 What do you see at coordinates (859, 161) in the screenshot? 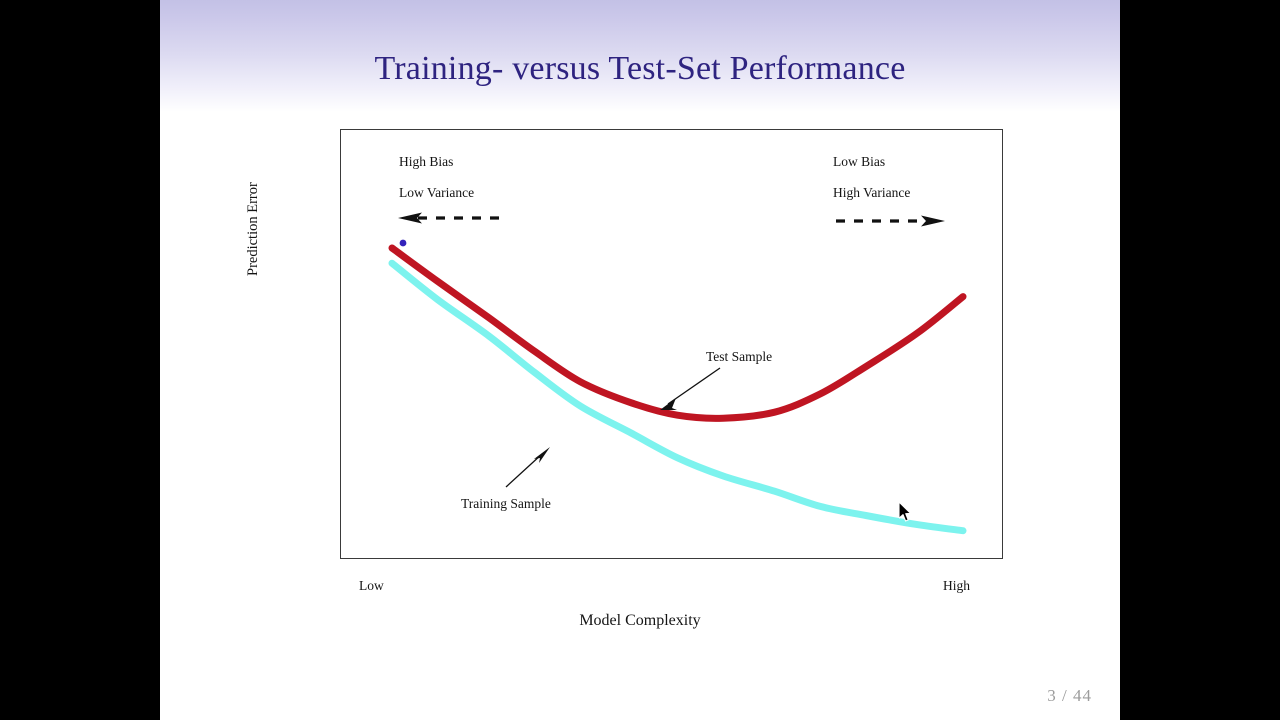
I see `annotation-low-bias: Low Bias` at bounding box center [859, 161].